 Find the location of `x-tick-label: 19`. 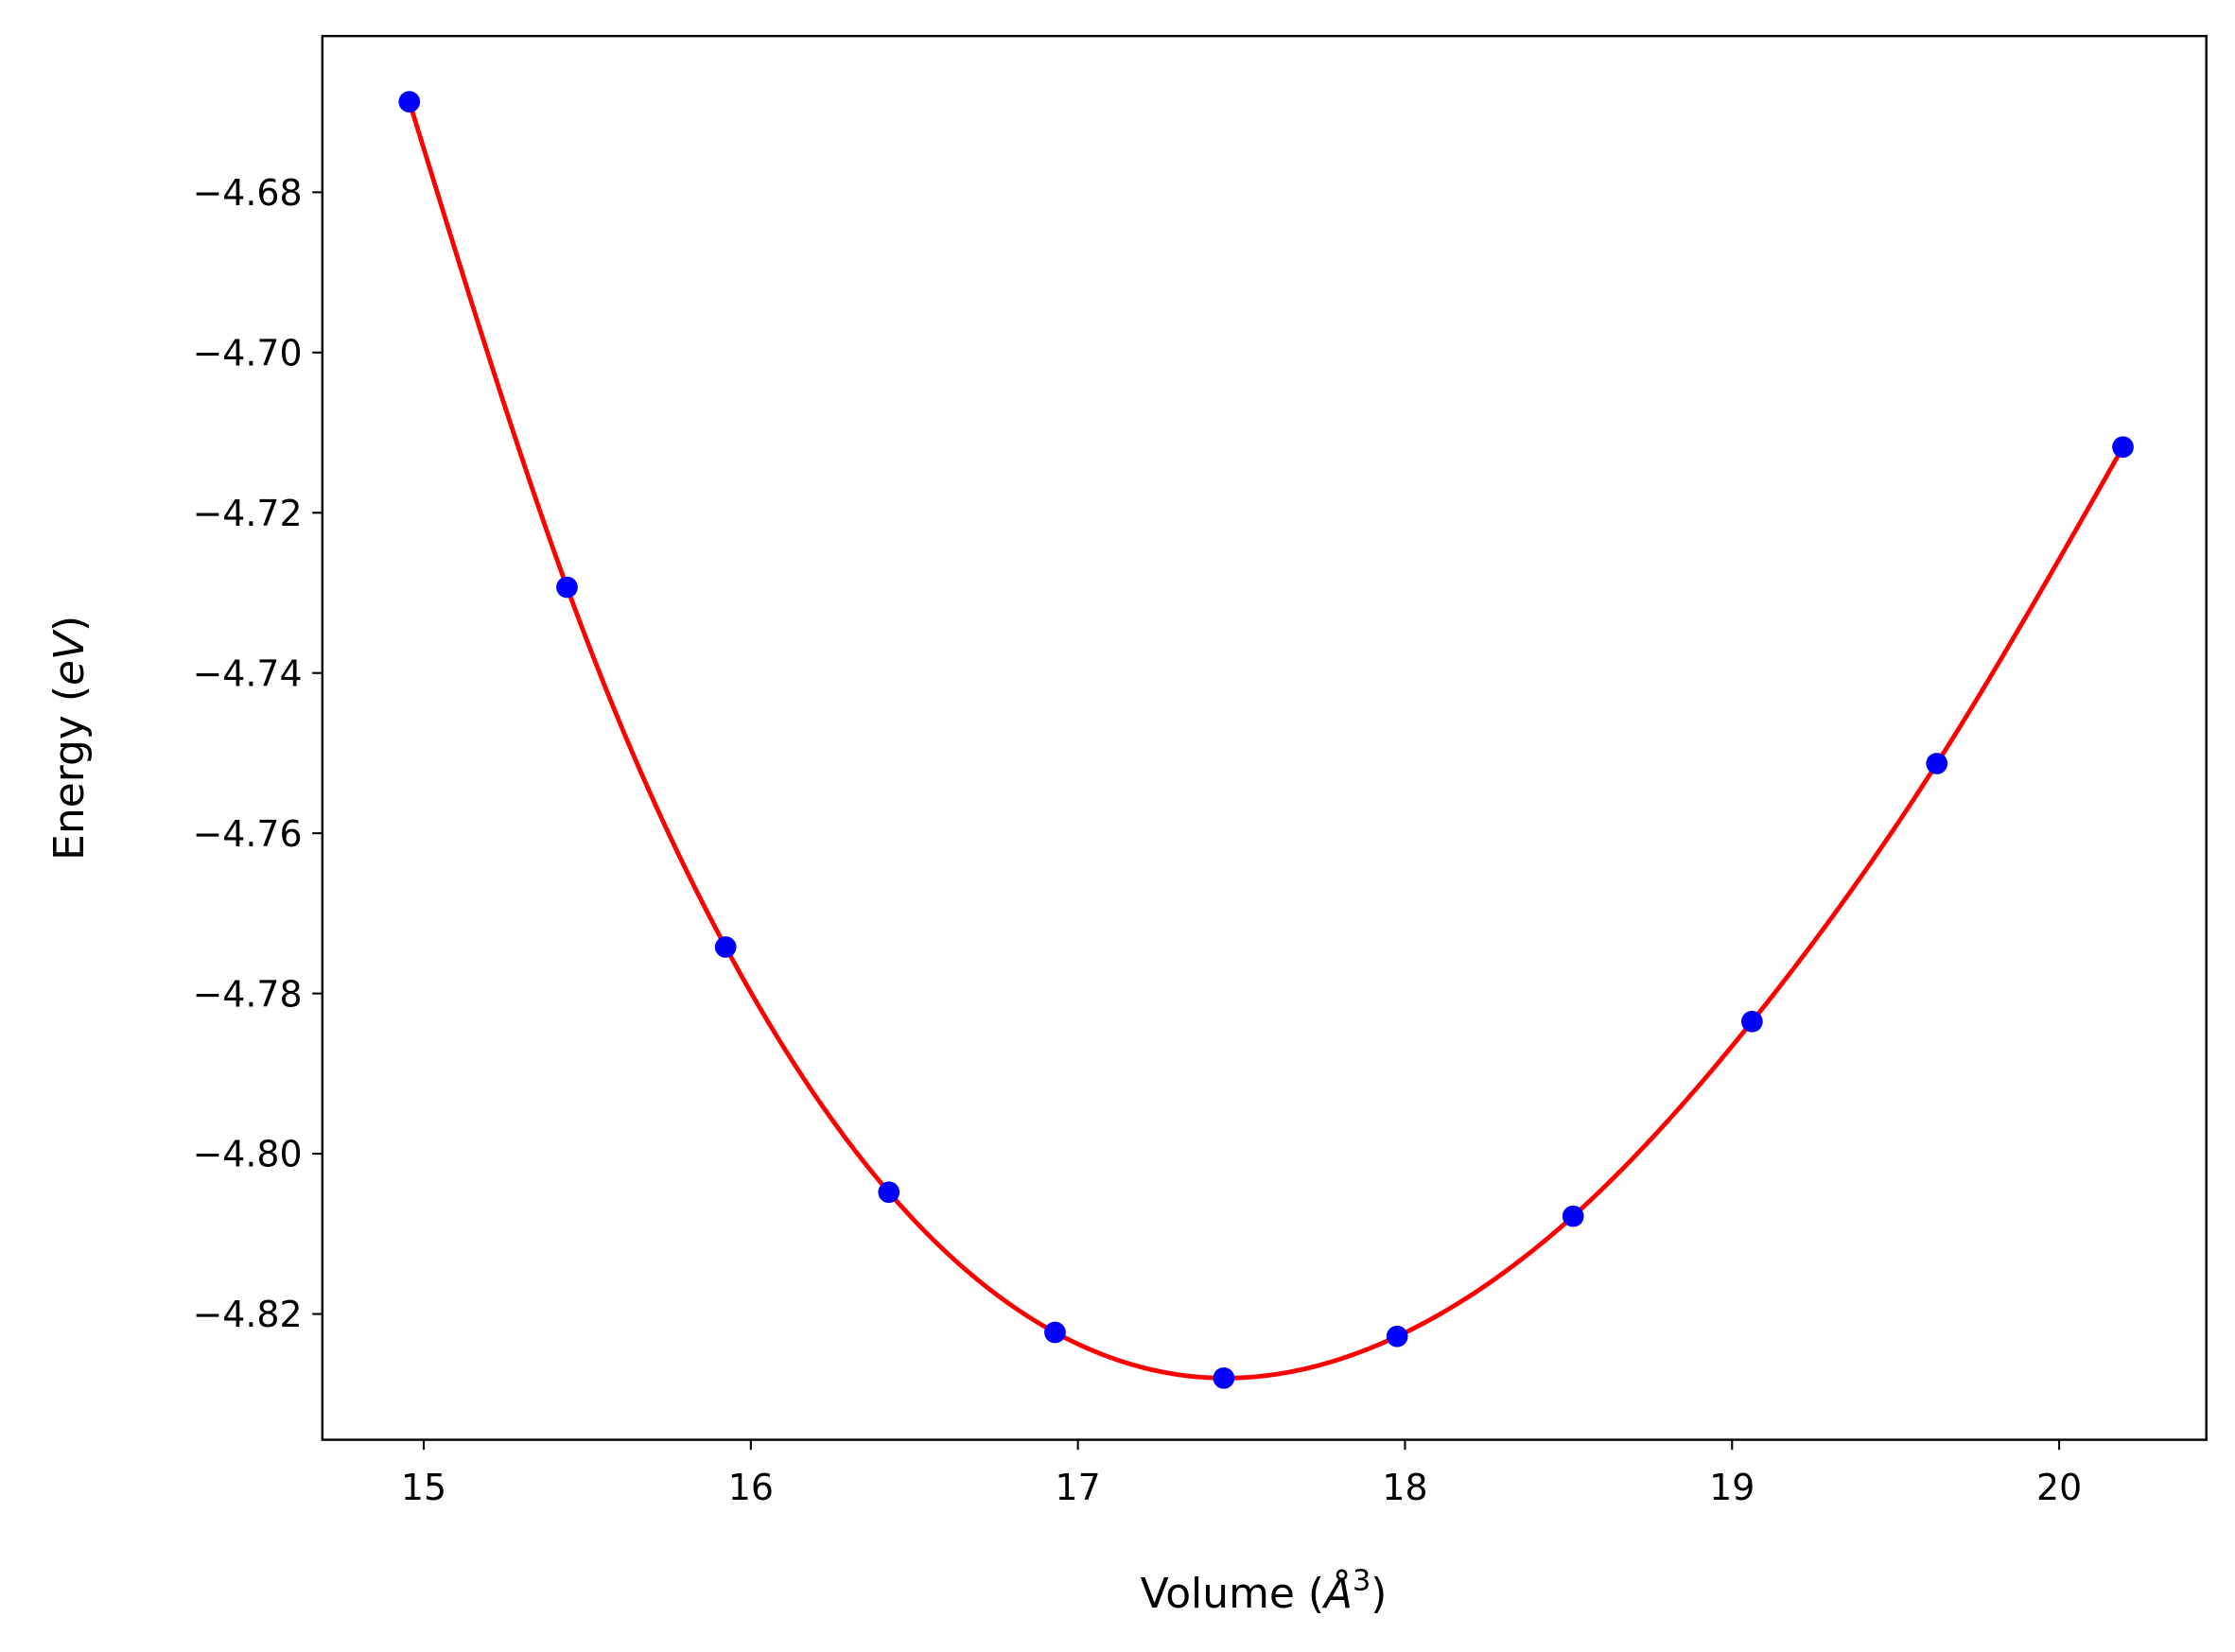

x-tick-label: 19 is located at coordinates (1732, 1488).